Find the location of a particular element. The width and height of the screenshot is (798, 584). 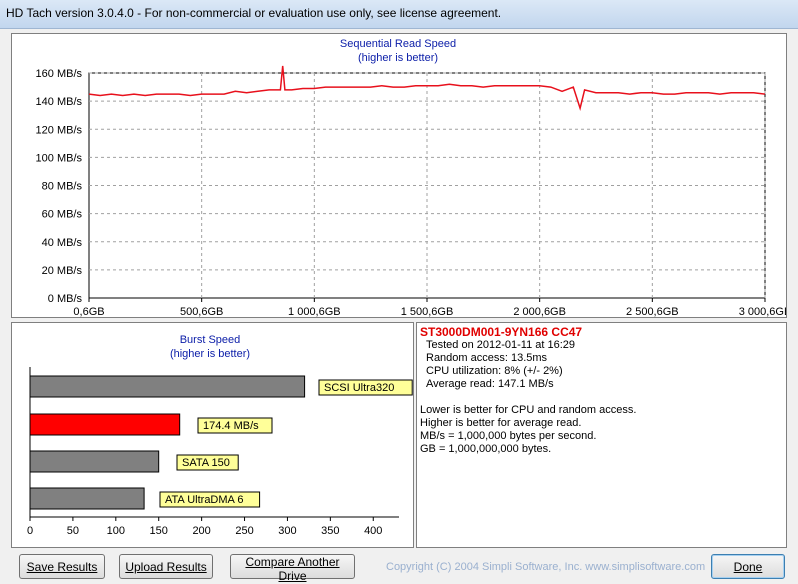

burst-x-tick-label: 200 is located at coordinates (201, 531).